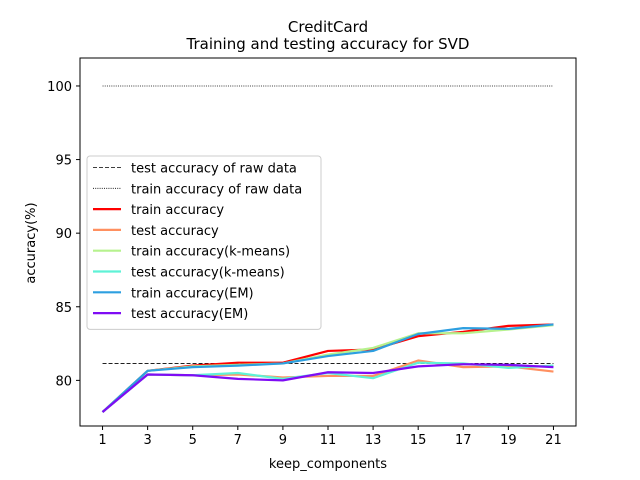  Describe the element at coordinates (283, 440) in the screenshot. I see `x-tick-label: 9` at that location.